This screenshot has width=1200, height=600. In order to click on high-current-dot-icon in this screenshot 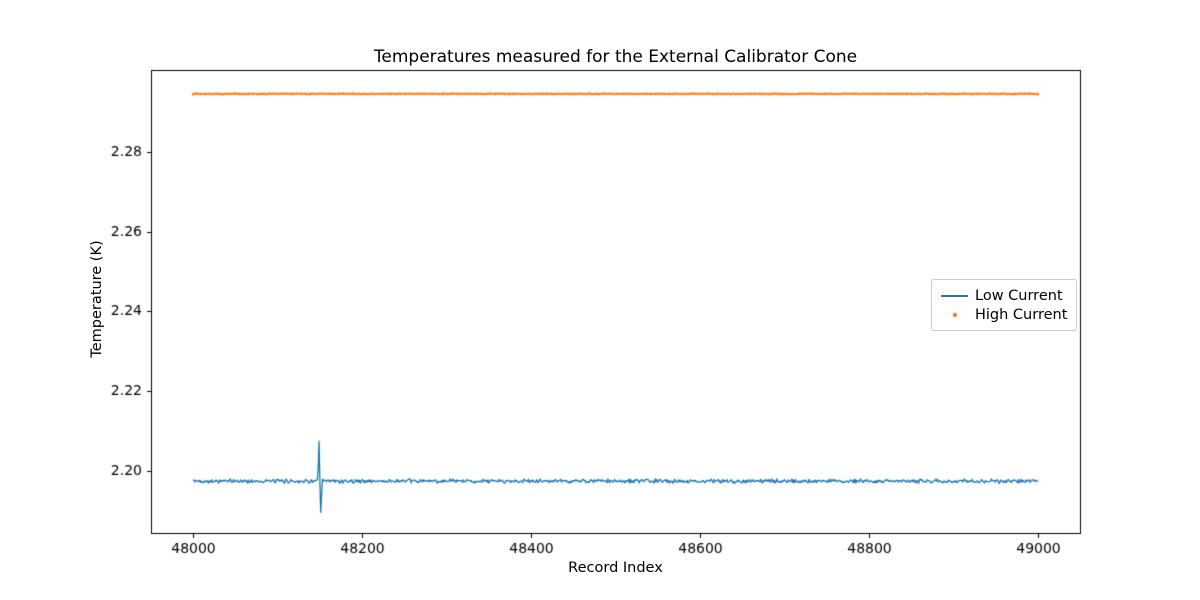, I will do `click(954, 314)`.